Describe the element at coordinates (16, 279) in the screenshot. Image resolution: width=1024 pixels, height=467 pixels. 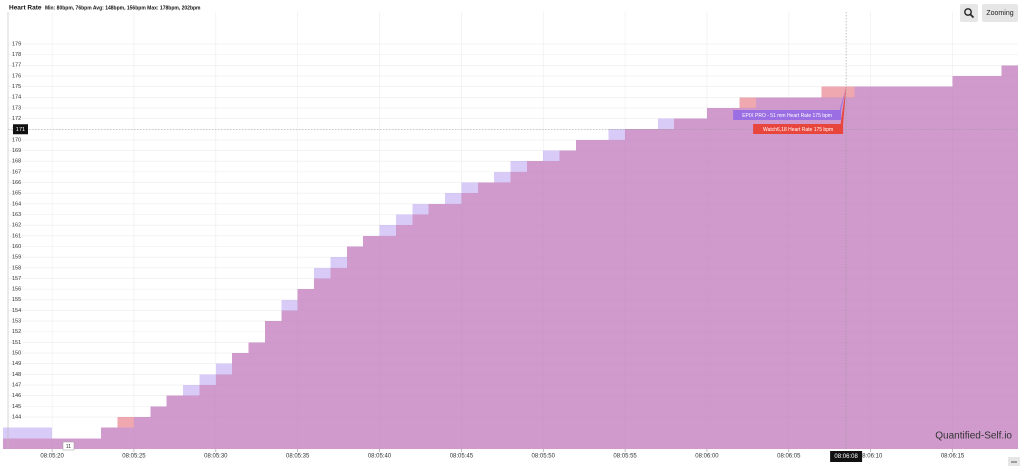
I see `y-tick-label: 157` at that location.